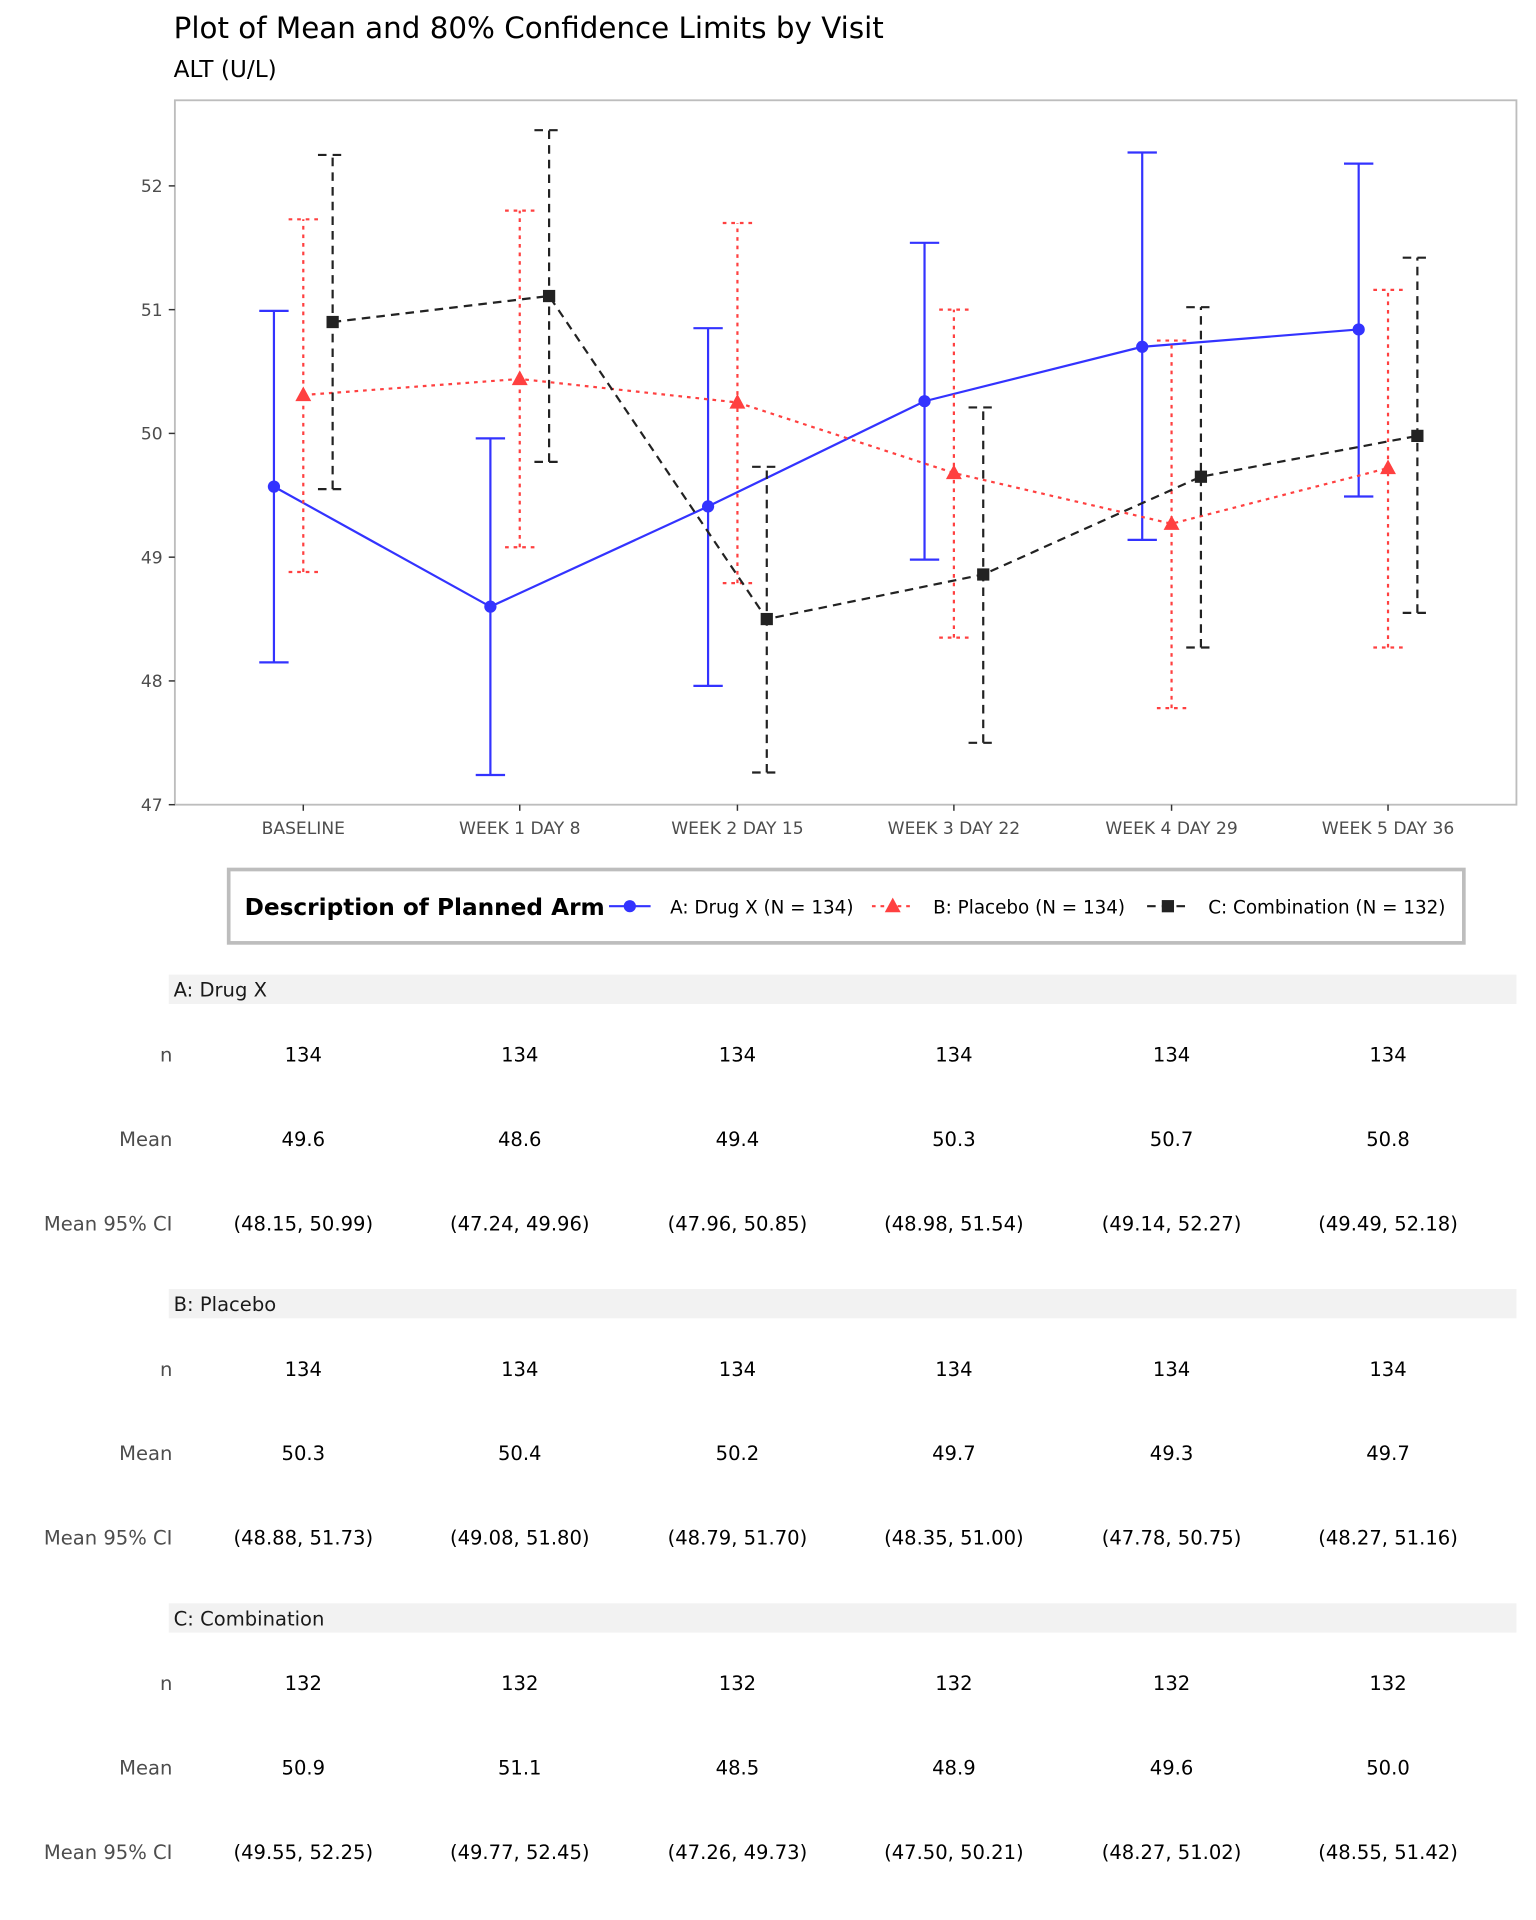  I want to click on legend-item: B: Placebo (N = 134), so click(998, 908).